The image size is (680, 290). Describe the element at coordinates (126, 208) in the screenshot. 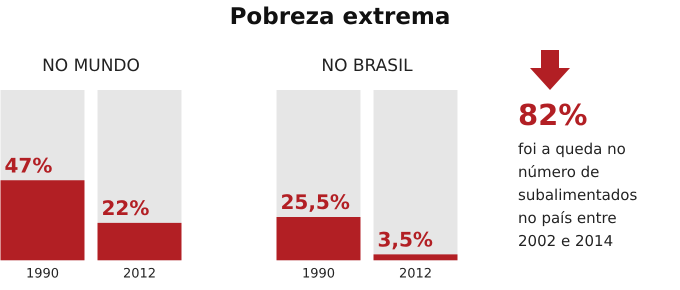

I see `data-label: 22%` at that location.